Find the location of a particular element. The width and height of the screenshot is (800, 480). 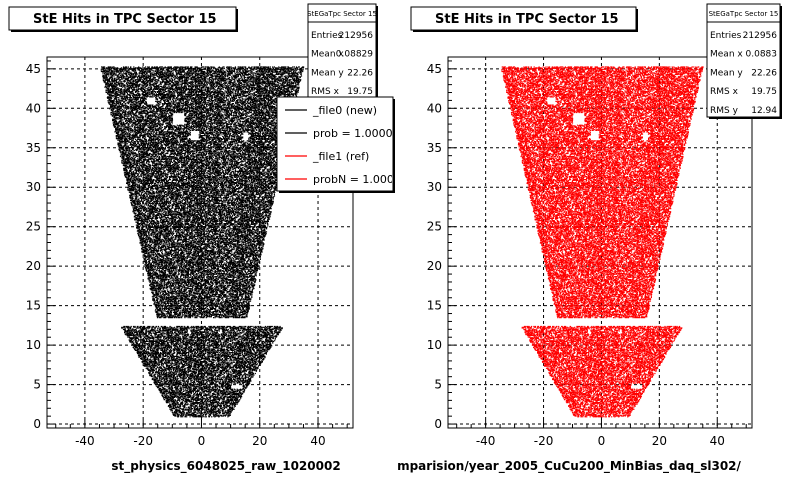

x-axis-label: st_physics_6048025_raw_1020002 is located at coordinates (225, 466).